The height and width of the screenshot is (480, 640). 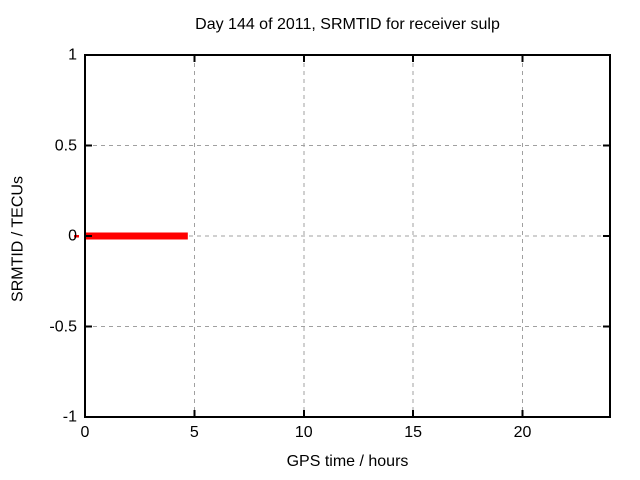 I want to click on y-tick-label: 0.5, so click(x=65, y=145).